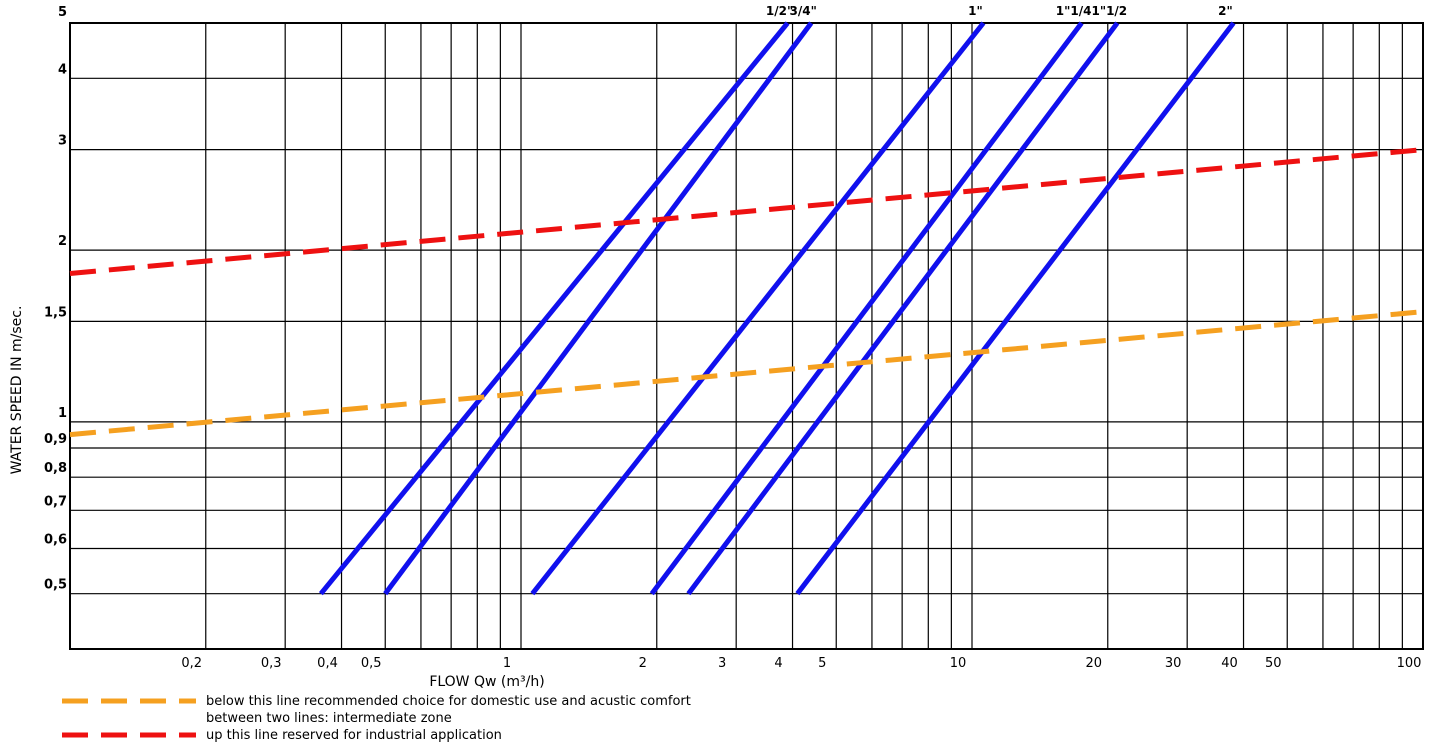 This screenshot has width=1438, height=755. What do you see at coordinates (62, 141) in the screenshot?
I see `y-tick-label: 3` at bounding box center [62, 141].